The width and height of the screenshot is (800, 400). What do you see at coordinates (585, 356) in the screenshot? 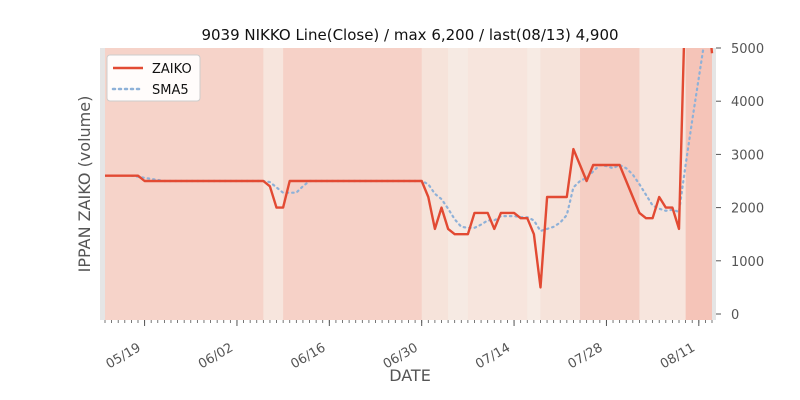
I see `x-tick-label: 07/28` at bounding box center [585, 356].